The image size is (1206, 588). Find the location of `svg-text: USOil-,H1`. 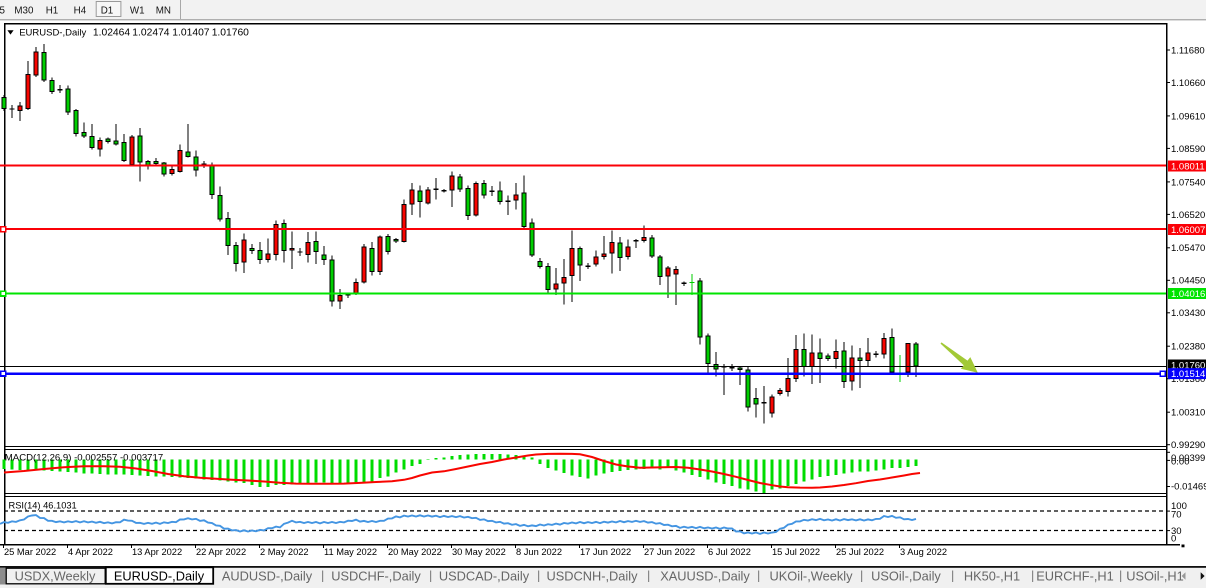

svg-text: USOil-,H1 is located at coordinates (1155, 576).